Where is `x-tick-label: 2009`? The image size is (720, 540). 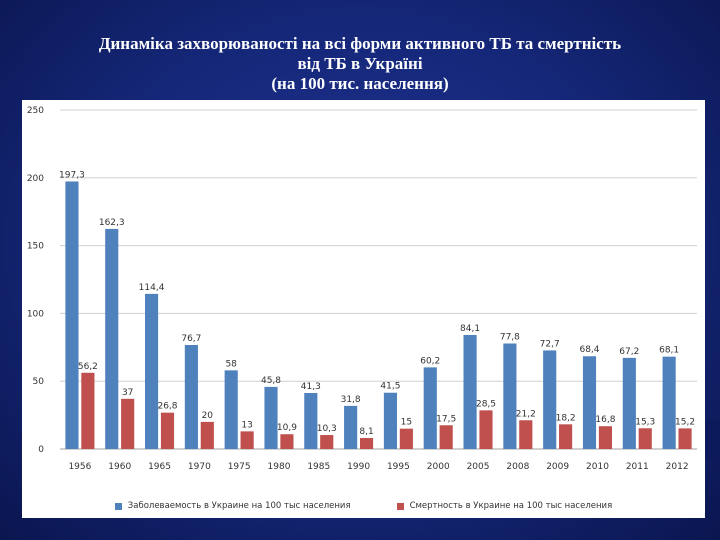 x-tick-label: 2009 is located at coordinates (557, 467).